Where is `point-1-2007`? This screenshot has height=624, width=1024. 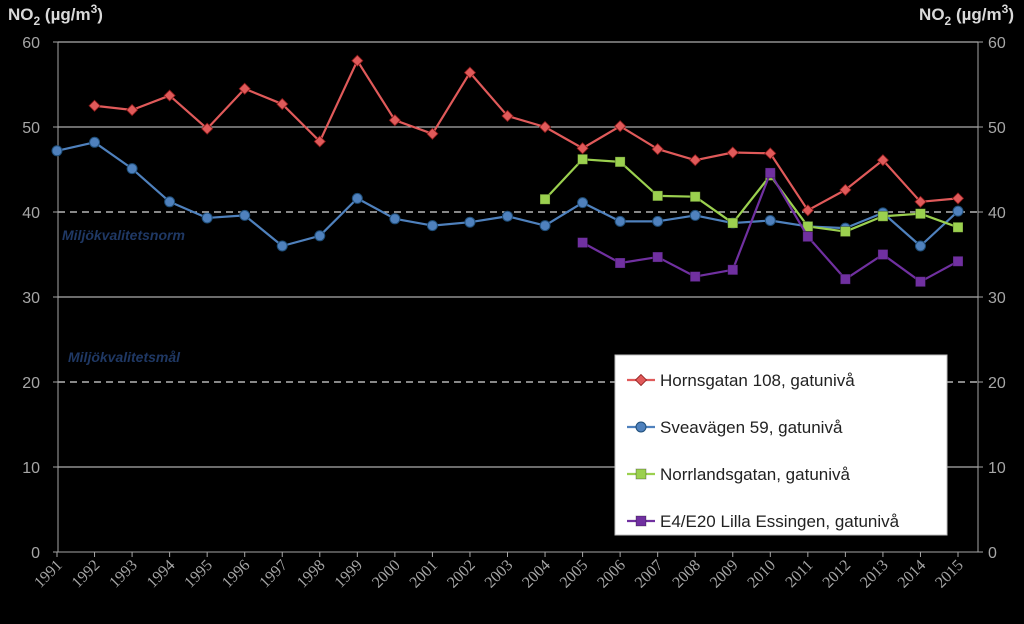
point-1-2007 is located at coordinates (658, 221).